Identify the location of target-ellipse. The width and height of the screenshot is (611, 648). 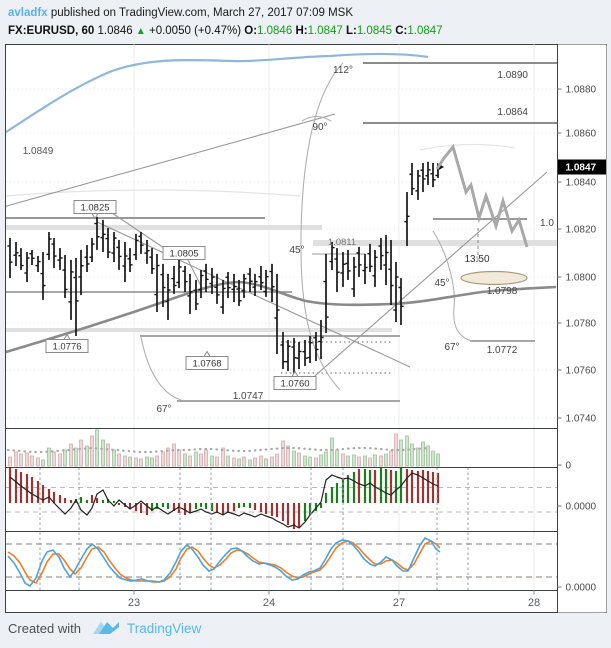
(494, 278).